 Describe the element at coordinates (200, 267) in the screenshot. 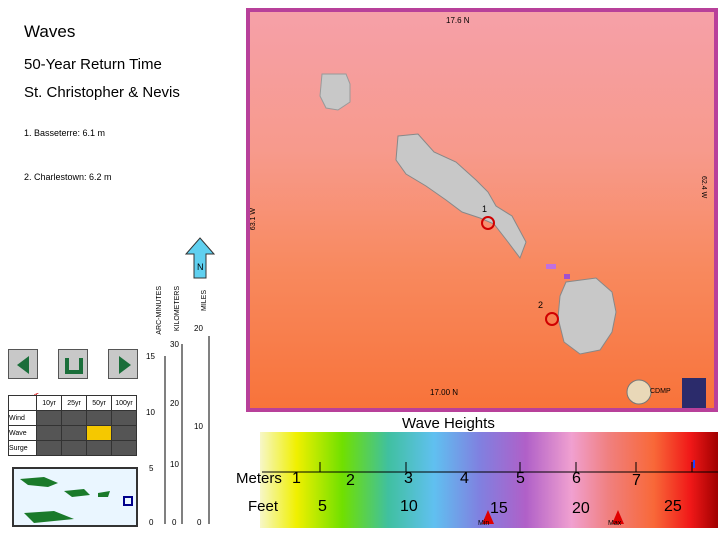

I see `north-label: N` at that location.